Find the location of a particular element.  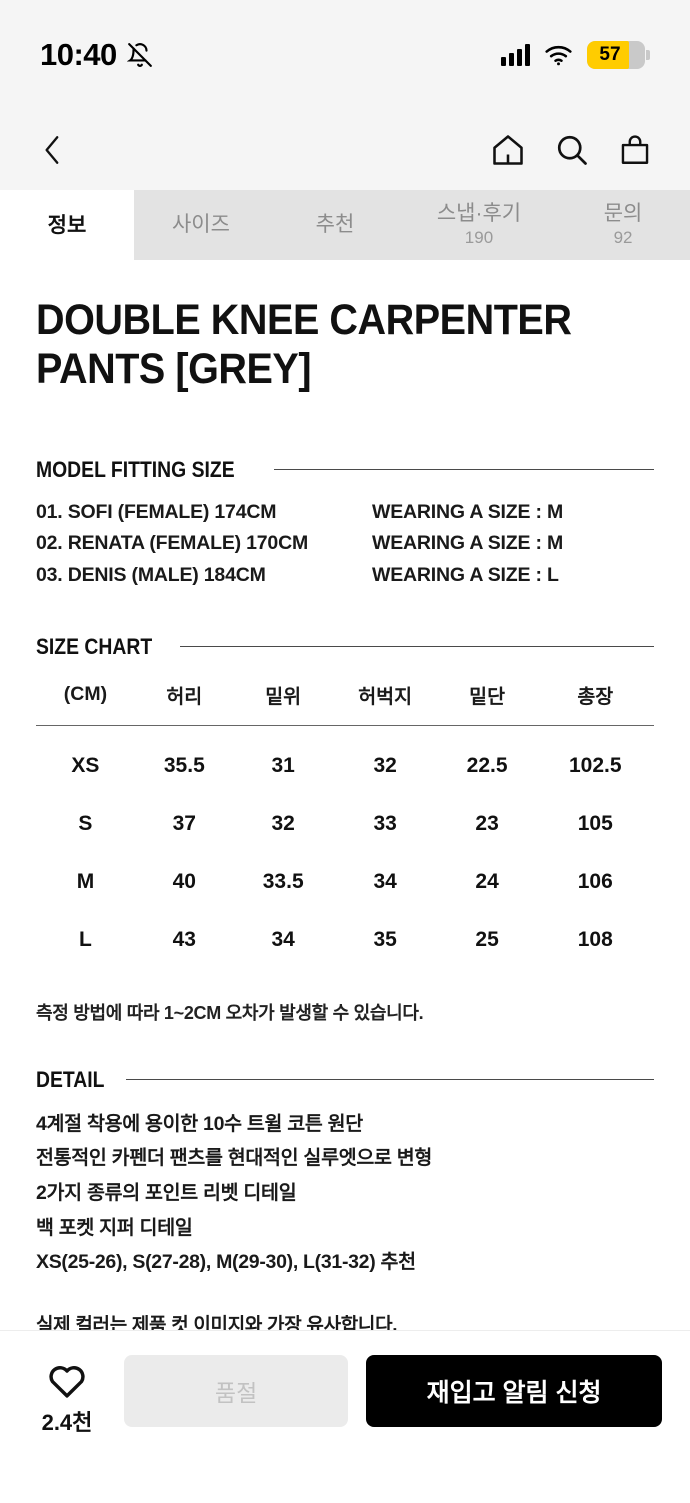

cell-hem: 23 is located at coordinates (487, 823).